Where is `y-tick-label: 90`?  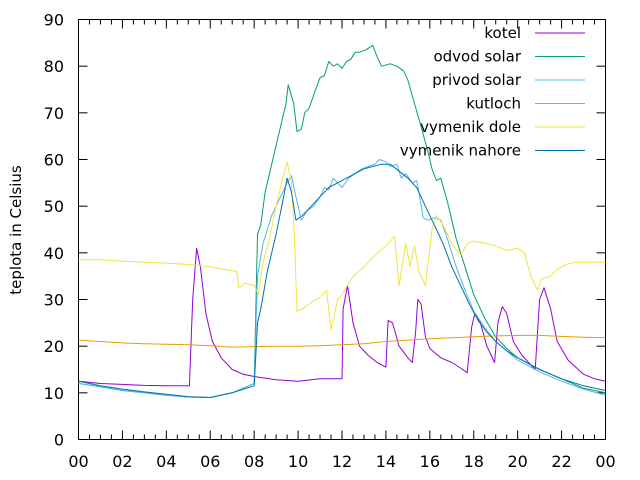 y-tick-label: 90 is located at coordinates (54, 20).